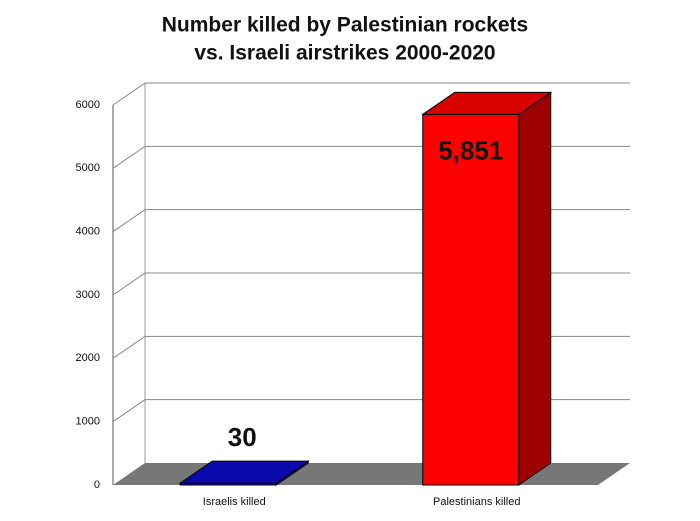 The height and width of the screenshot is (521, 700). Describe the element at coordinates (471, 299) in the screenshot. I see `bar` at that location.